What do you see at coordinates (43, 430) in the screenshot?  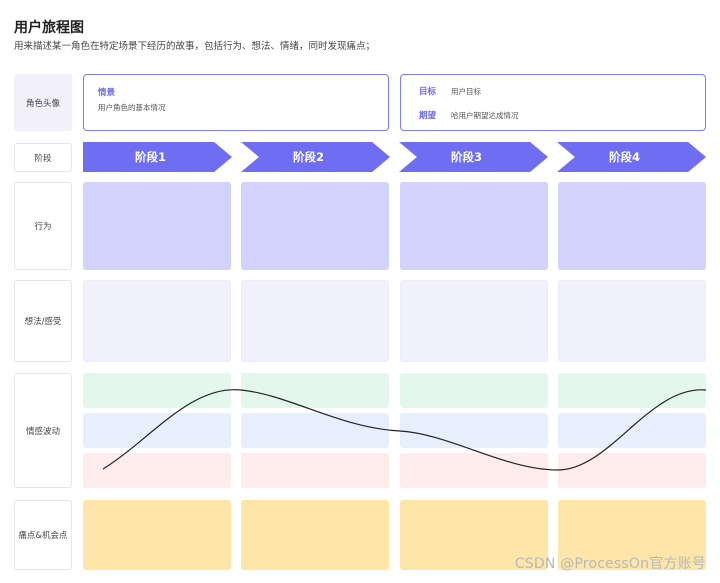 I see `row-label-emotion: 情感波动` at bounding box center [43, 430].